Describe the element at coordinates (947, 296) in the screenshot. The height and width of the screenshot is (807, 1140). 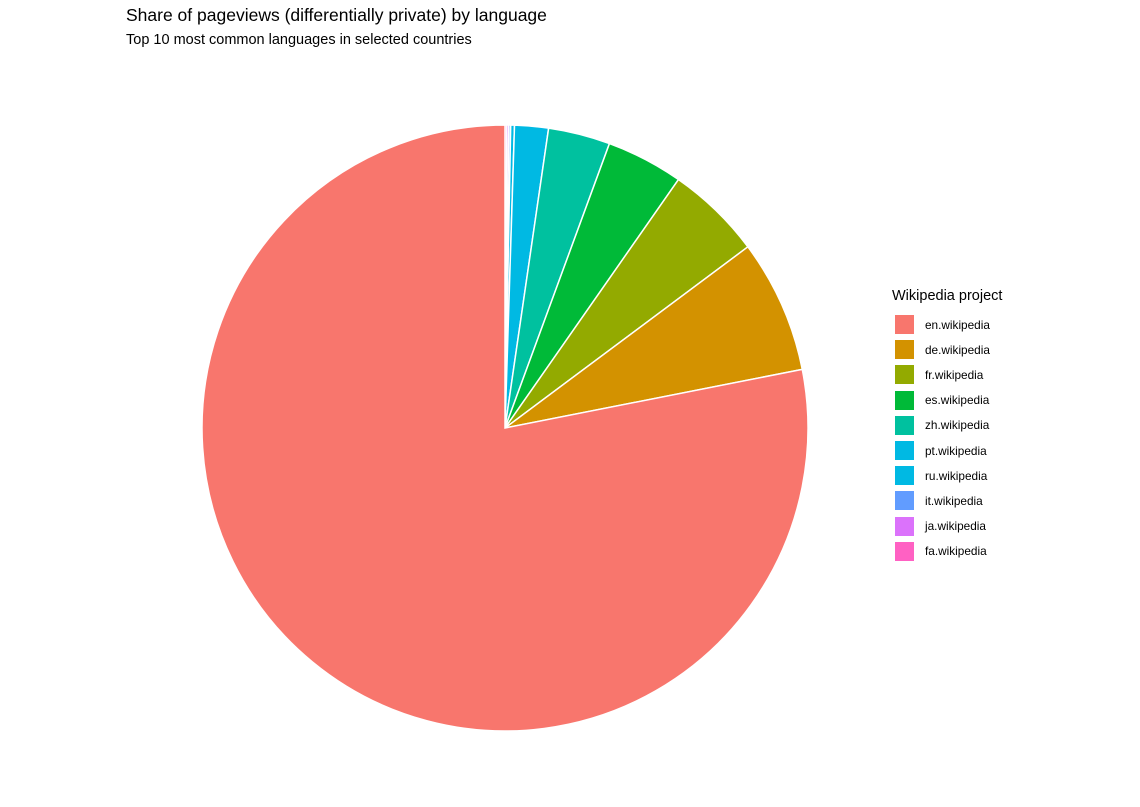
I see `legend-title: Wikipedia project` at that location.